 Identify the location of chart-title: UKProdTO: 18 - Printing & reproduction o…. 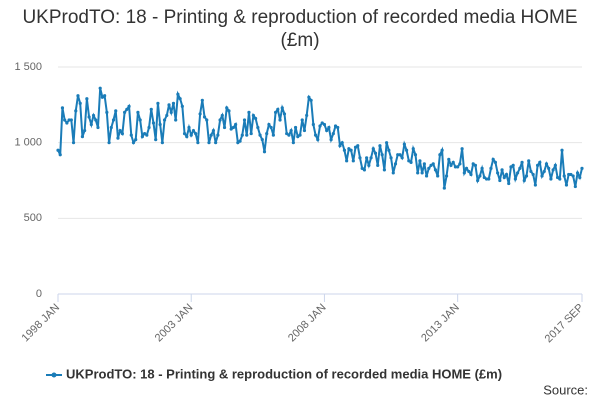
(300, 29).